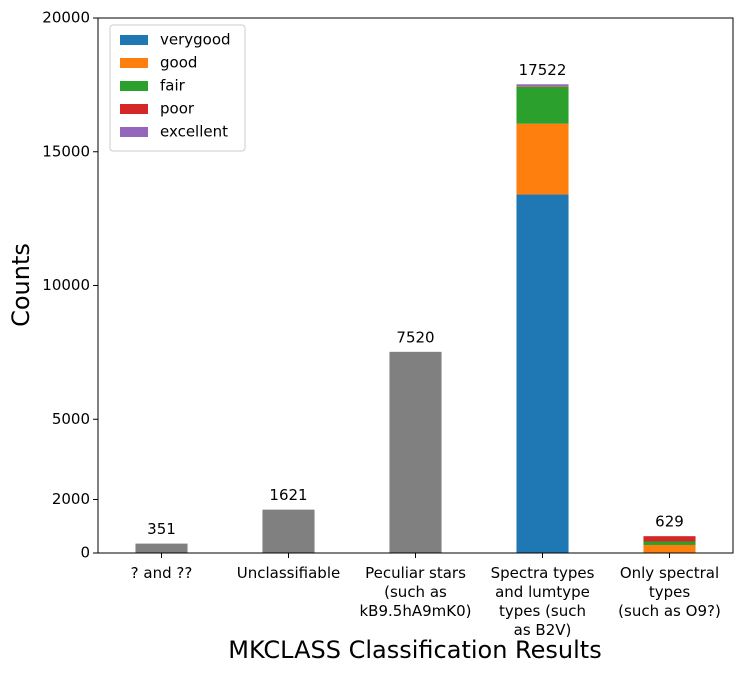  Describe the element at coordinates (71, 499) in the screenshot. I see `y-tick-label: 2000` at that location.